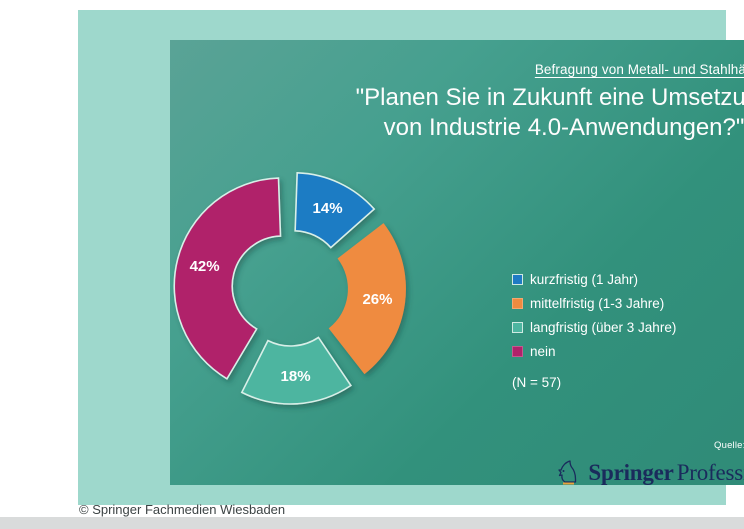 Image resolution: width=744 pixels, height=529 pixels. What do you see at coordinates (563, 127) in the screenshot?
I see `chart-title-line-2: von Industrie 4.0-Anwendungen?"` at bounding box center [563, 127].